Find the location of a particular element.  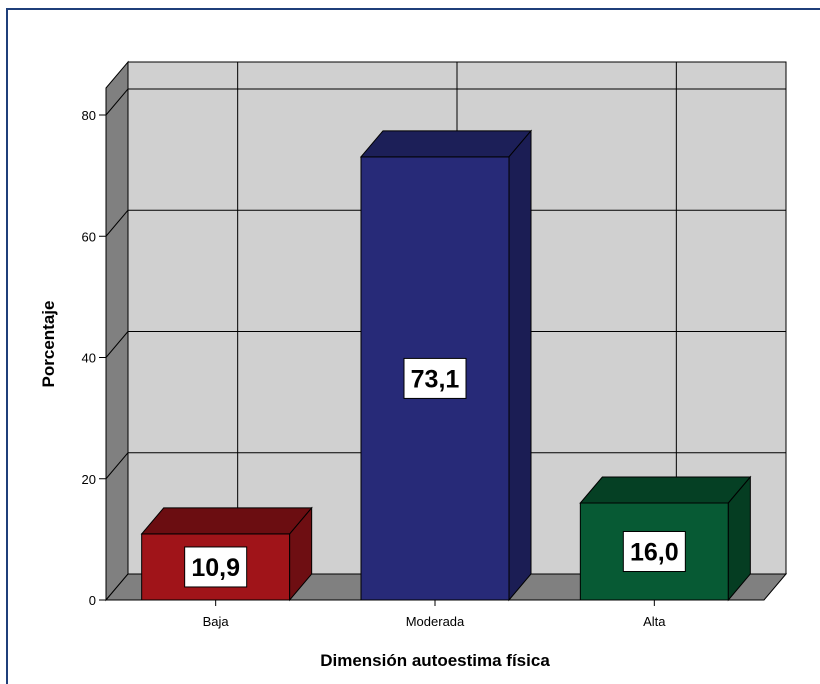

y-tick-label: 0 is located at coordinates (92, 600).